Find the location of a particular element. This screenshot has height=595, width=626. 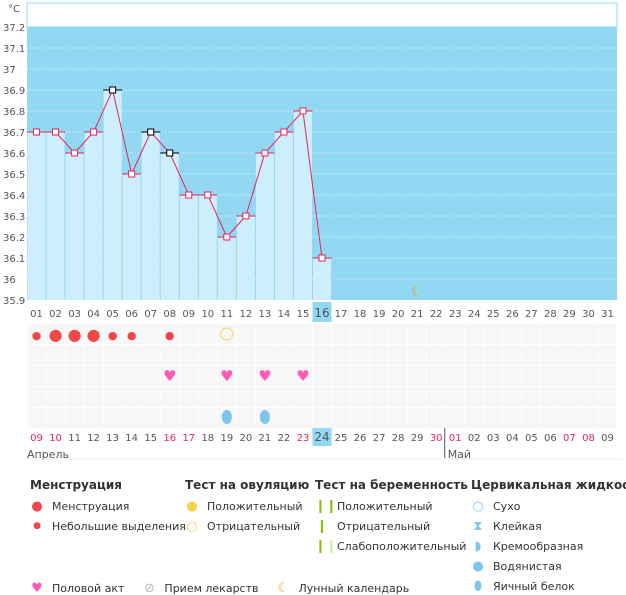

cycle-day-label: 22 is located at coordinates (436, 314).